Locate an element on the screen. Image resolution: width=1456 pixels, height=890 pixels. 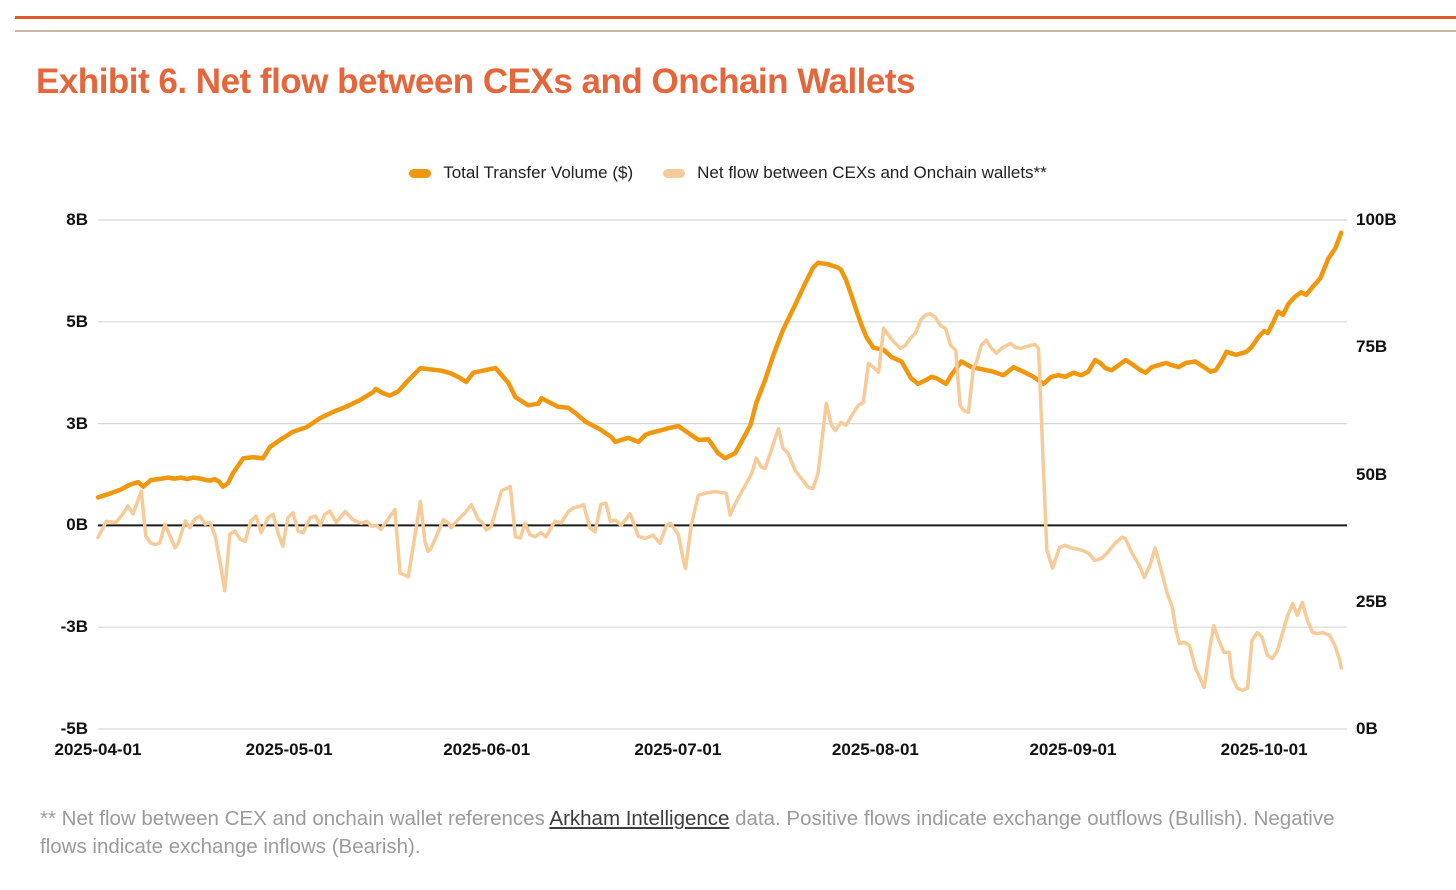
y-left-tick-label: 3B is located at coordinates (77, 423).